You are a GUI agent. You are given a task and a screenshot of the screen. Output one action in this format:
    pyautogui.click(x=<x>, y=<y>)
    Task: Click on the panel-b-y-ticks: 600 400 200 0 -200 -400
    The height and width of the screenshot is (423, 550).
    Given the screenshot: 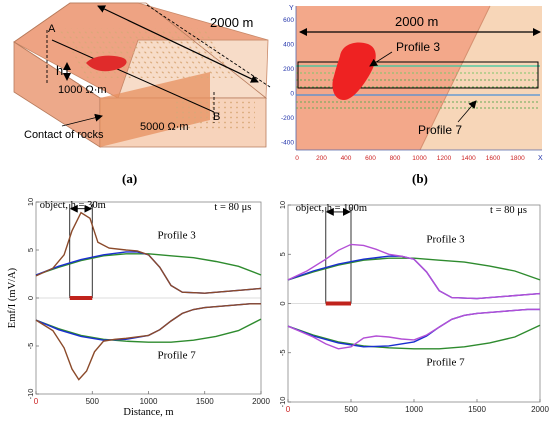 What is the action you would take?
    pyautogui.click(x=287, y=82)
    